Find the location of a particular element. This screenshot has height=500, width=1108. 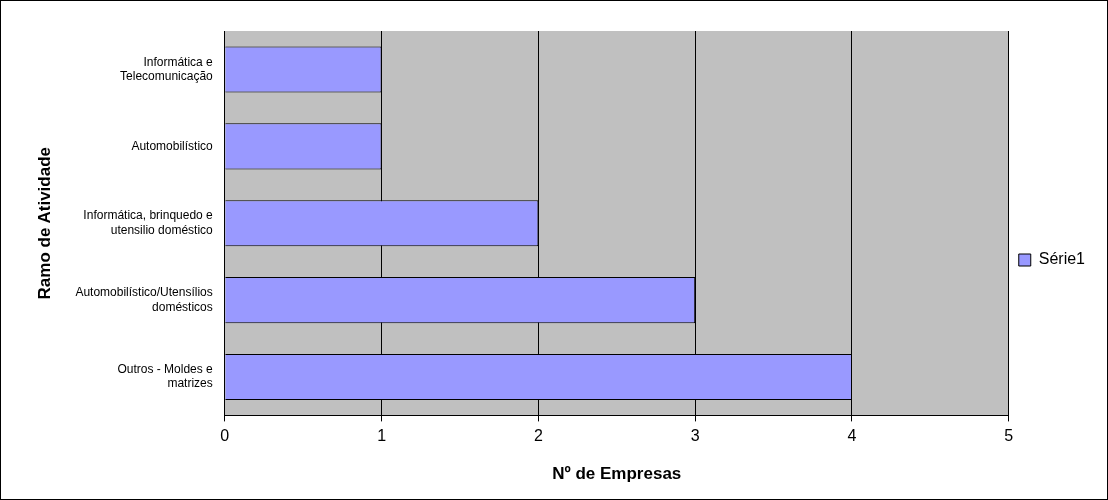

x-tick-label: 4 is located at coordinates (852, 436).